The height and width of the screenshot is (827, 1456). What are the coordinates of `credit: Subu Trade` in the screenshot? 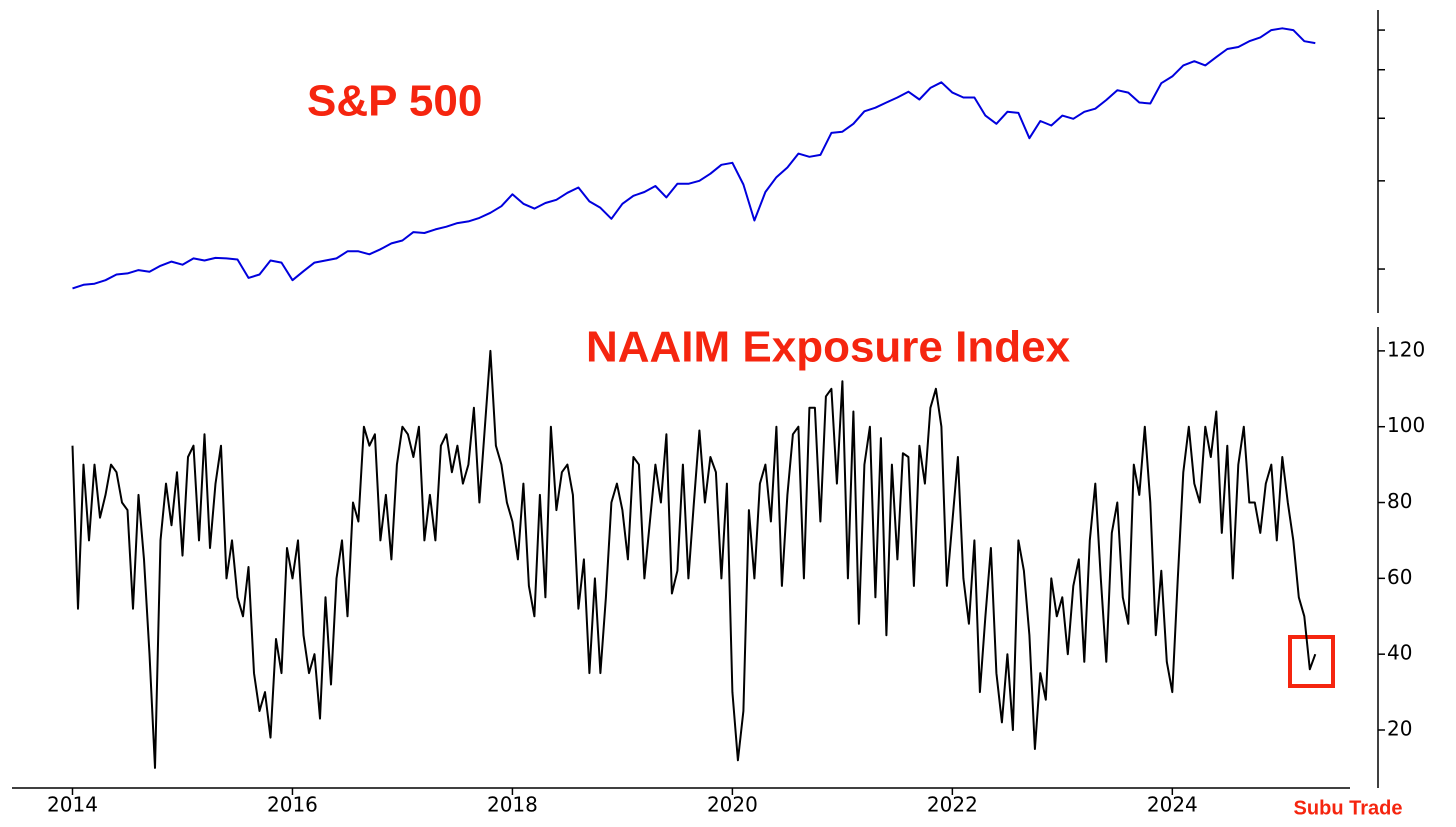 It's located at (1348, 808).